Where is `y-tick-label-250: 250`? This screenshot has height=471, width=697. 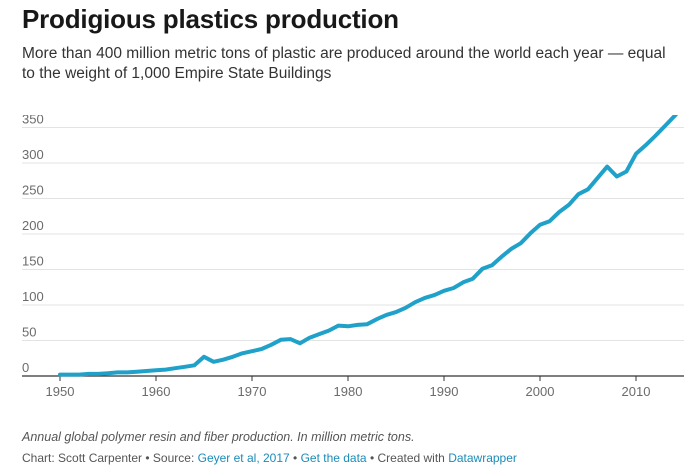
y-tick-label-250: 250 is located at coordinates (33, 190).